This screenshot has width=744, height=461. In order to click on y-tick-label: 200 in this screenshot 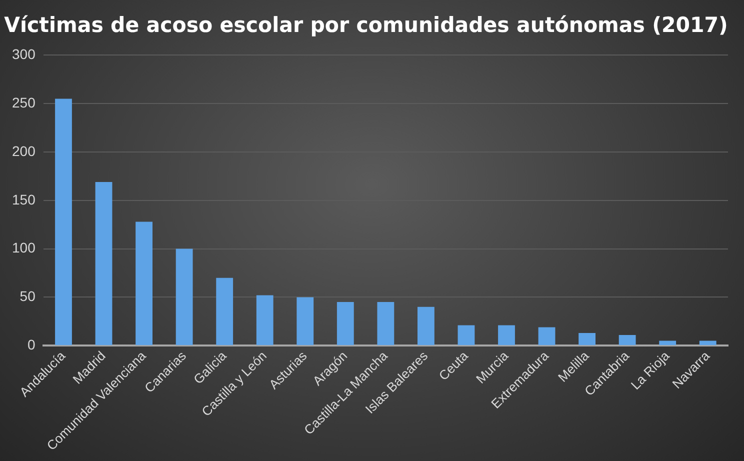, I will do `click(24, 150)`.